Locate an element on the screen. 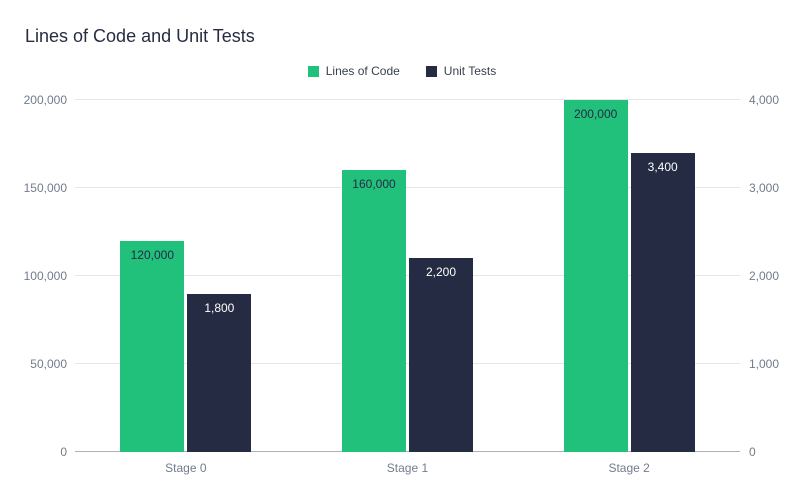 The width and height of the screenshot is (804, 497). y-axis-tick-right: 1,000 is located at coordinates (764, 364).